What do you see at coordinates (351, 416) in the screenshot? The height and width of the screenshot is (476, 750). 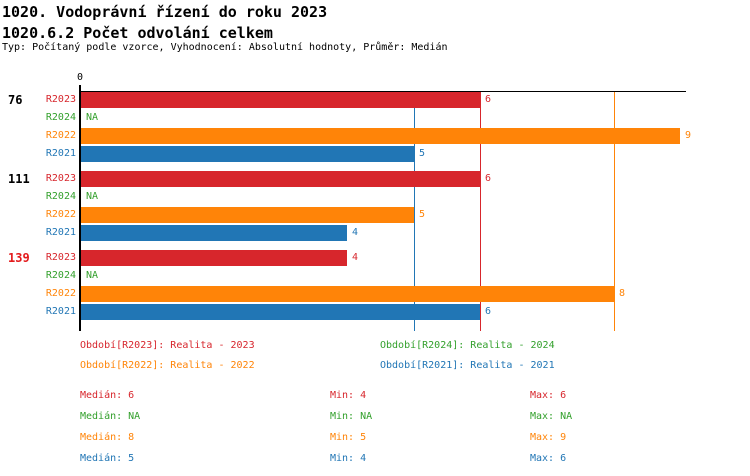 I see `stat-min-r2024: Min: NA` at bounding box center [351, 416].